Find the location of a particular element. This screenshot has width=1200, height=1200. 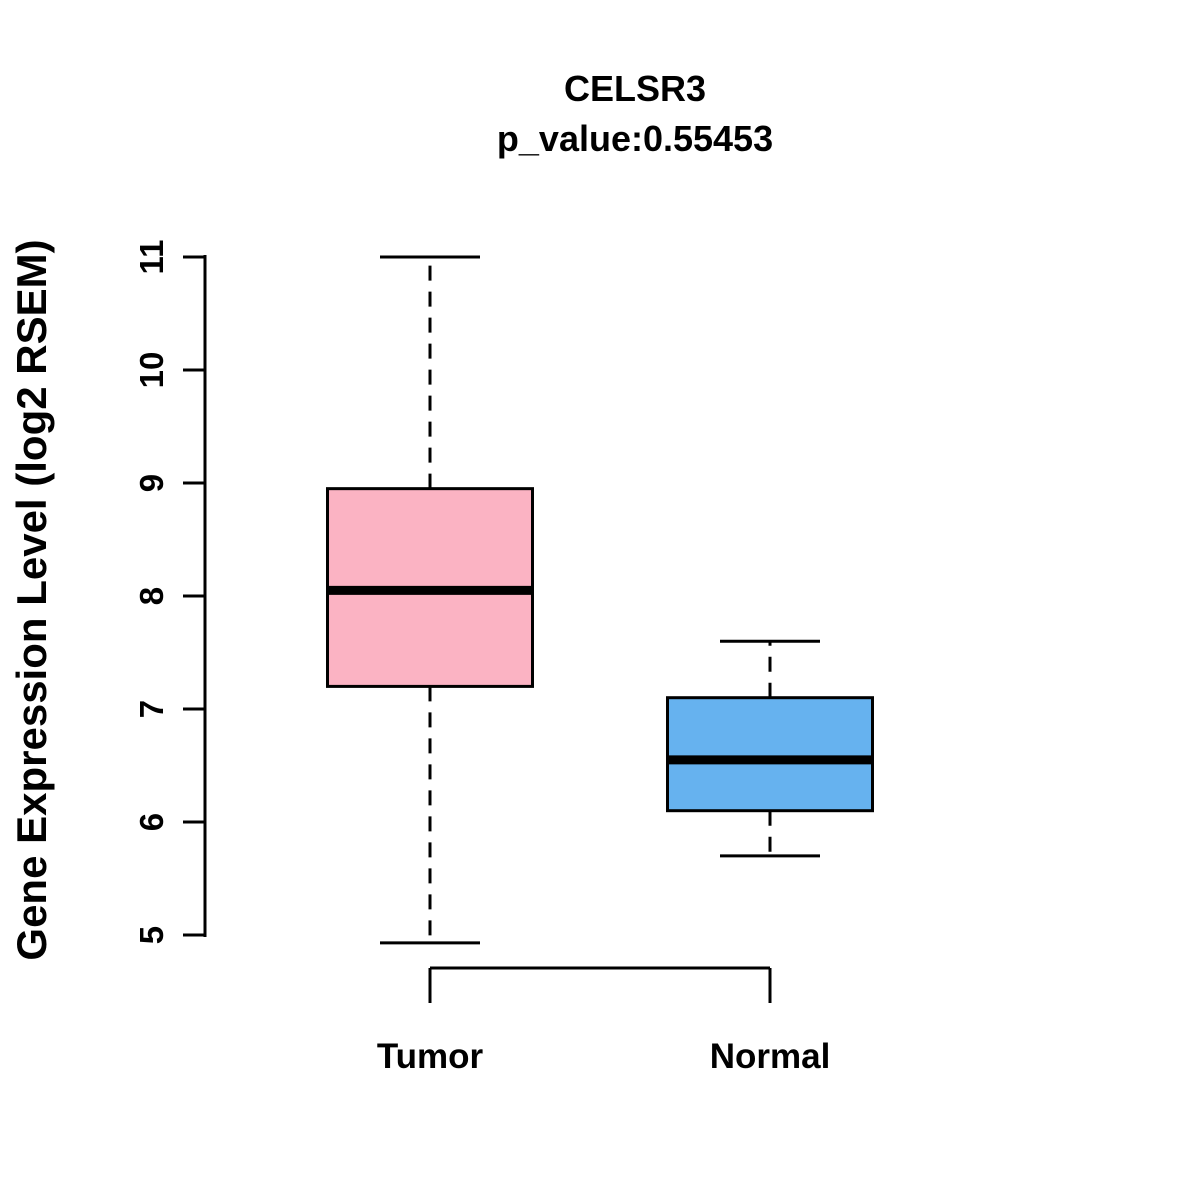

chart-title: CELSR3 is located at coordinates (635, 88).